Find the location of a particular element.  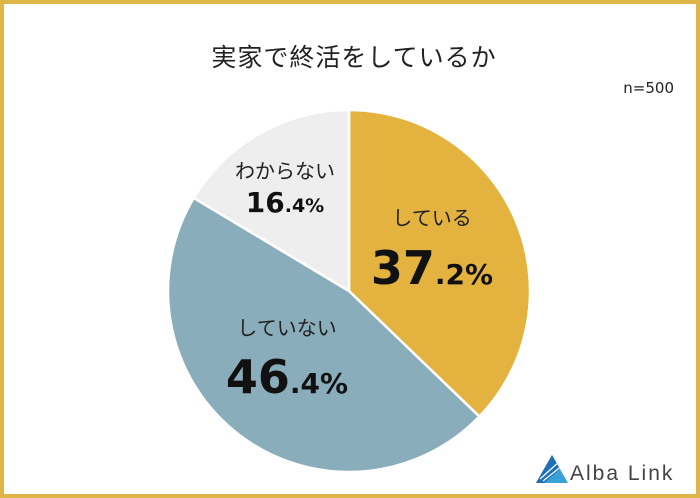

sample-size: n=500 is located at coordinates (648, 88).